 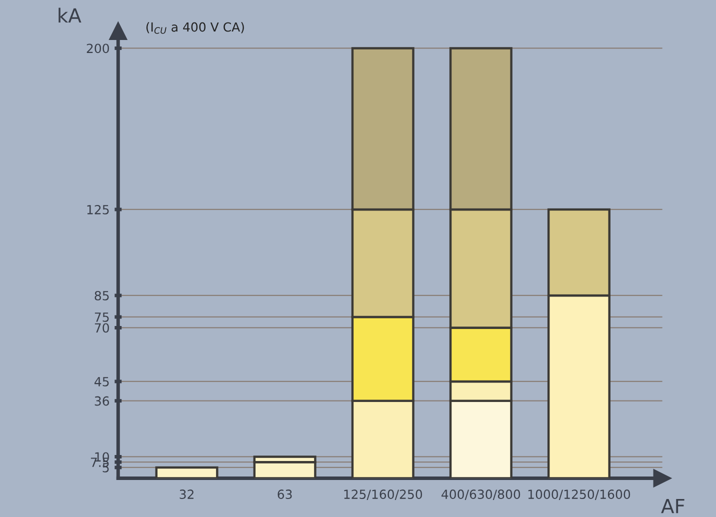 I want to click on y-tick-label: 85, so click(x=101, y=295).